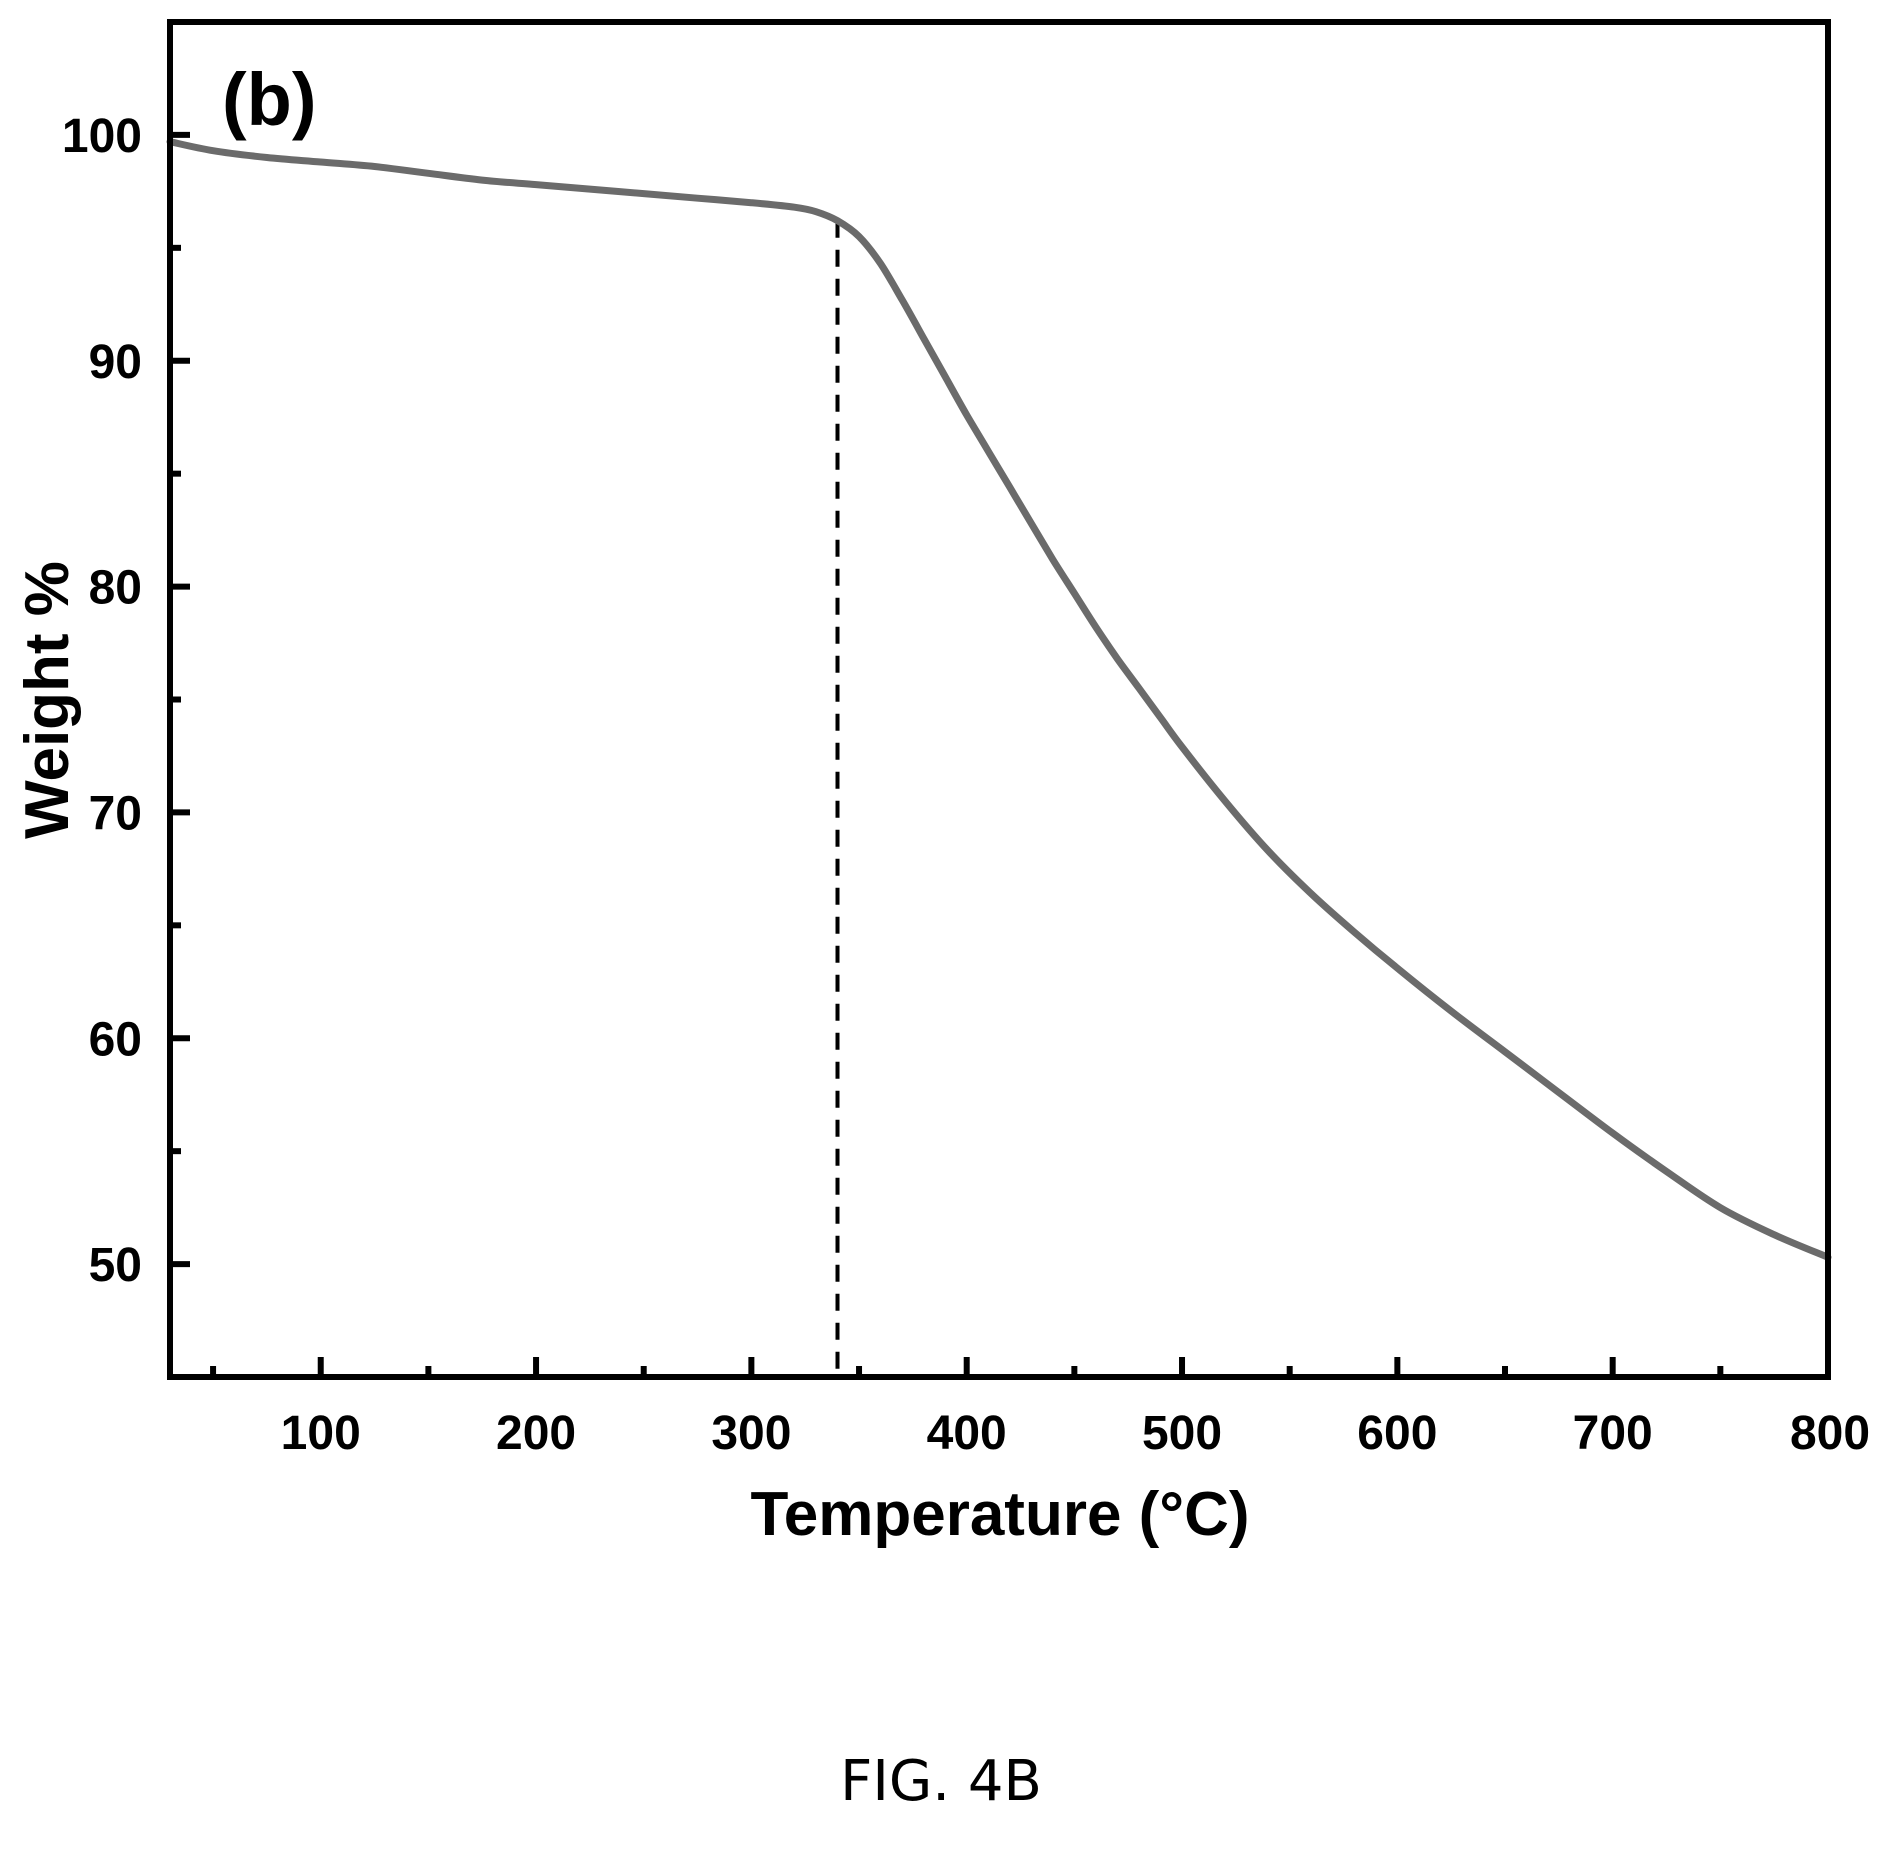 The height and width of the screenshot is (1852, 1884). Describe the element at coordinates (269, 99) in the screenshot. I see `panel-label: (b)` at that location.